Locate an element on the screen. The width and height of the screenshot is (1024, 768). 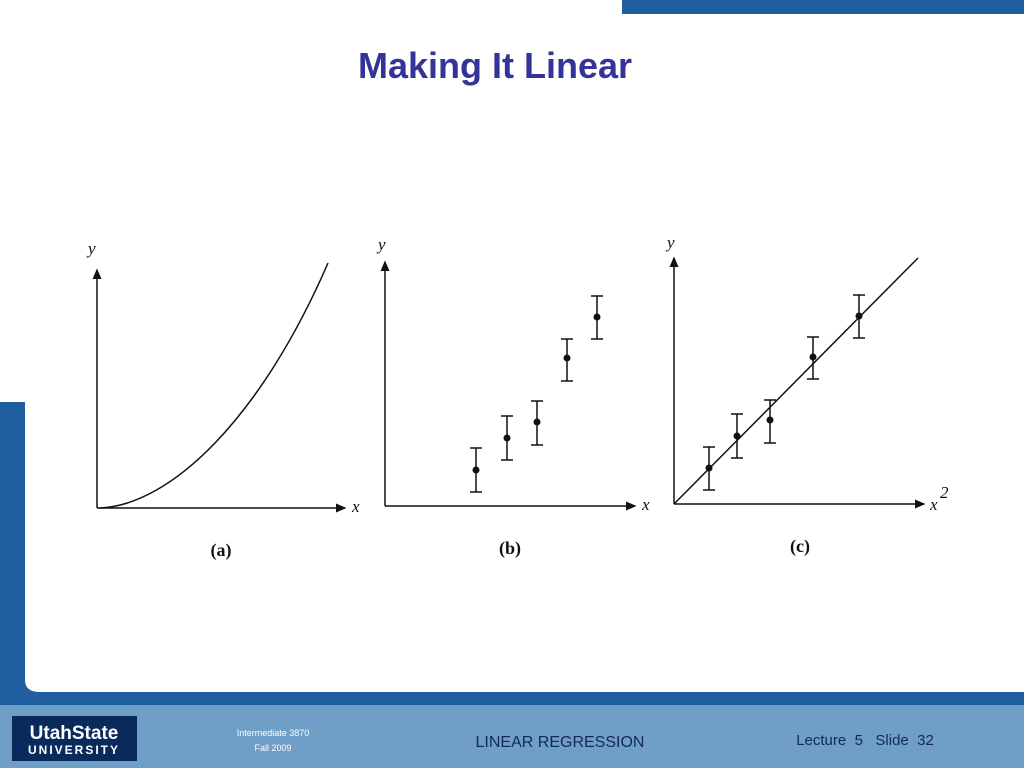
logo: UtahState UNIVERSITY is located at coordinates (74, 738).